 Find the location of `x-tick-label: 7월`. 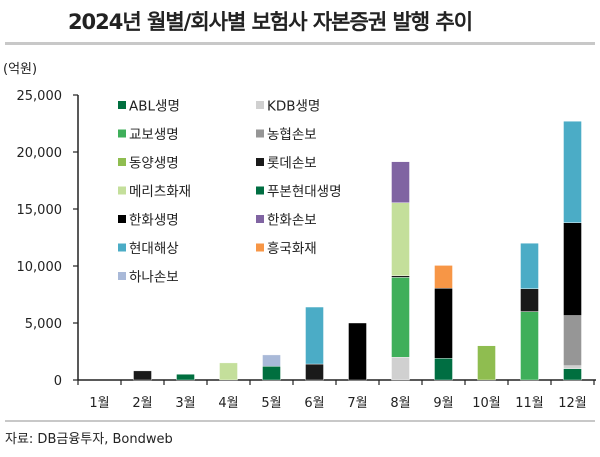

x-tick-label: 7월 is located at coordinates (357, 403).